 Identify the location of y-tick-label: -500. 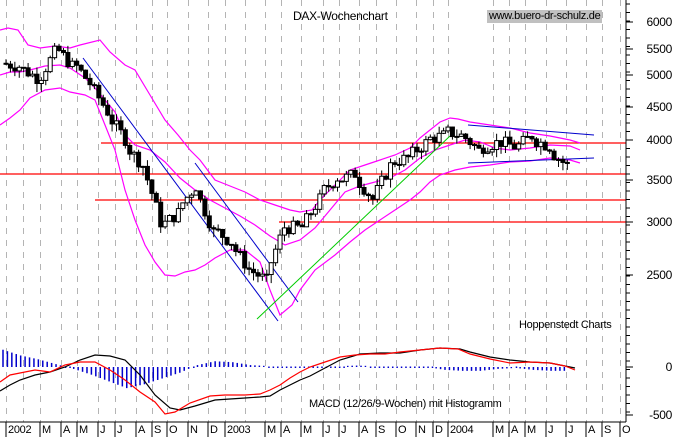
(660, 415).